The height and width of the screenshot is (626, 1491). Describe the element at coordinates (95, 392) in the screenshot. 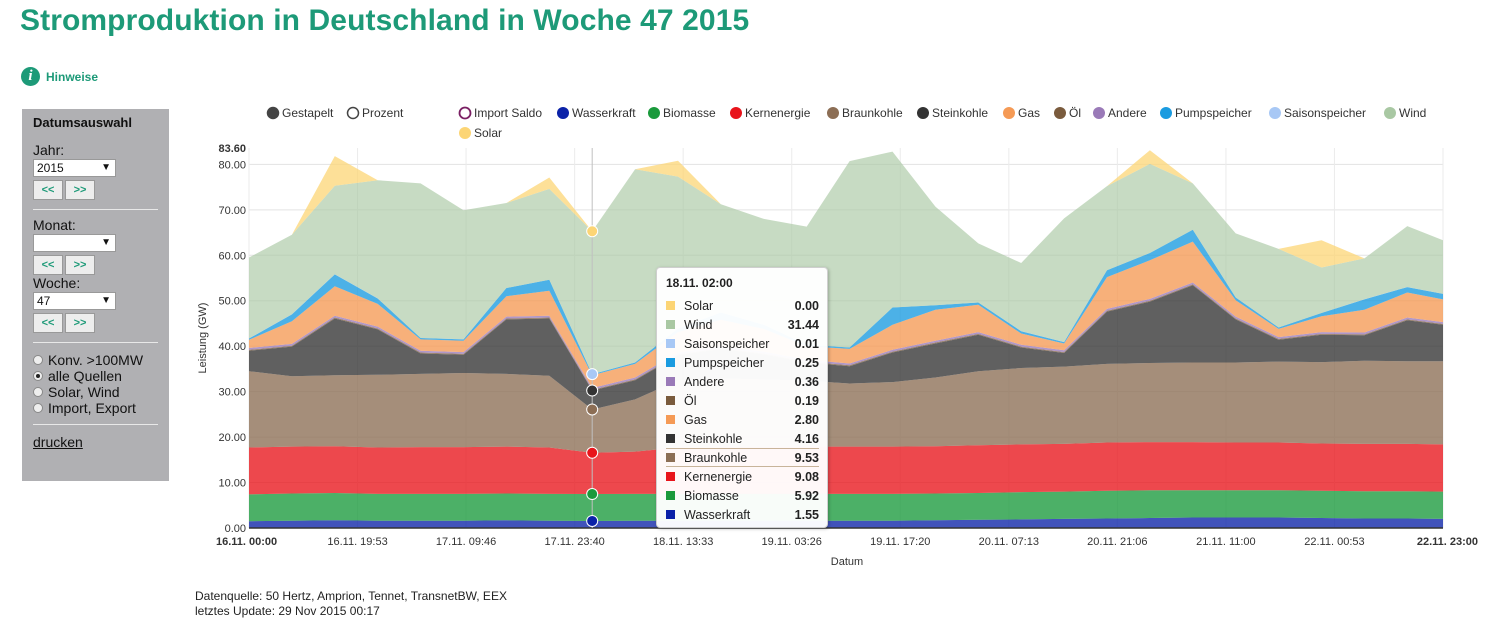

I see `radio-solar-wind: Solar, Wind` at that location.